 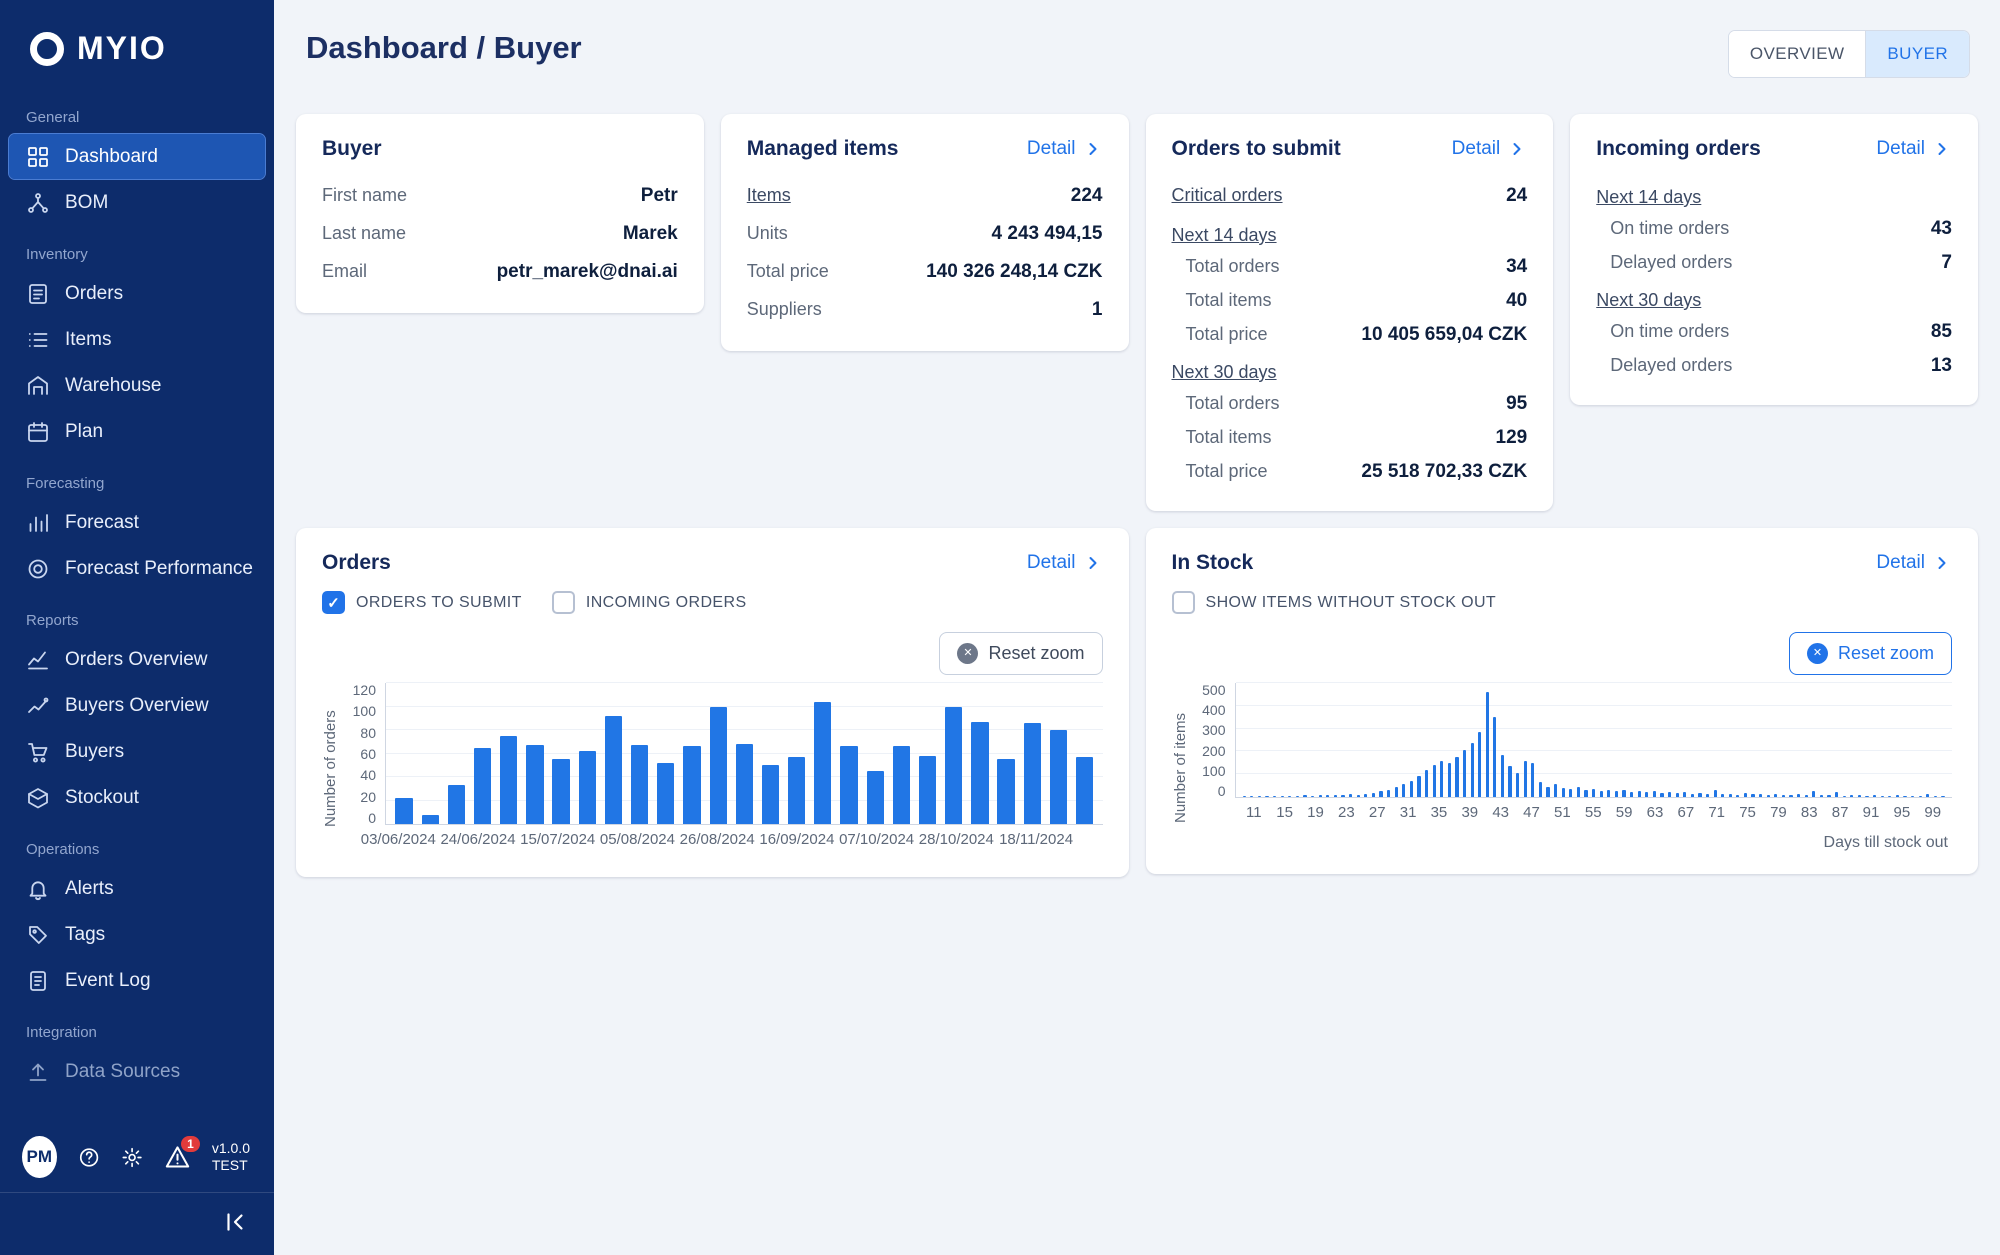 What do you see at coordinates (137, 1071) in the screenshot?
I see `sidebar-item-data-sources: Data Sources` at bounding box center [137, 1071].